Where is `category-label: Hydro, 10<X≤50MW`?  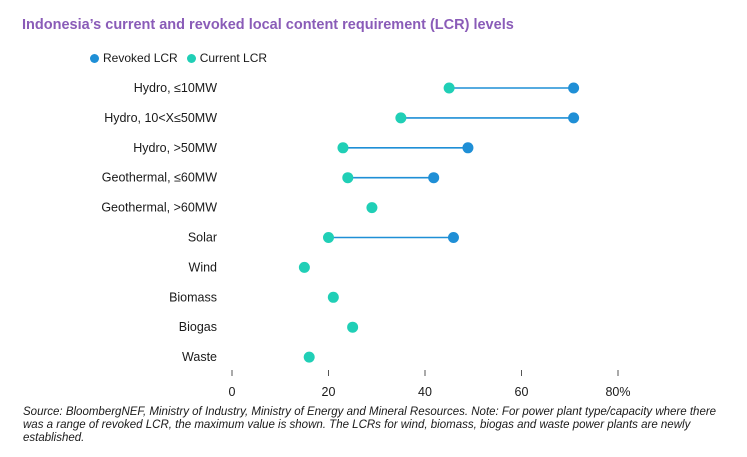 category-label: Hydro, 10<X≤50MW is located at coordinates (160, 118).